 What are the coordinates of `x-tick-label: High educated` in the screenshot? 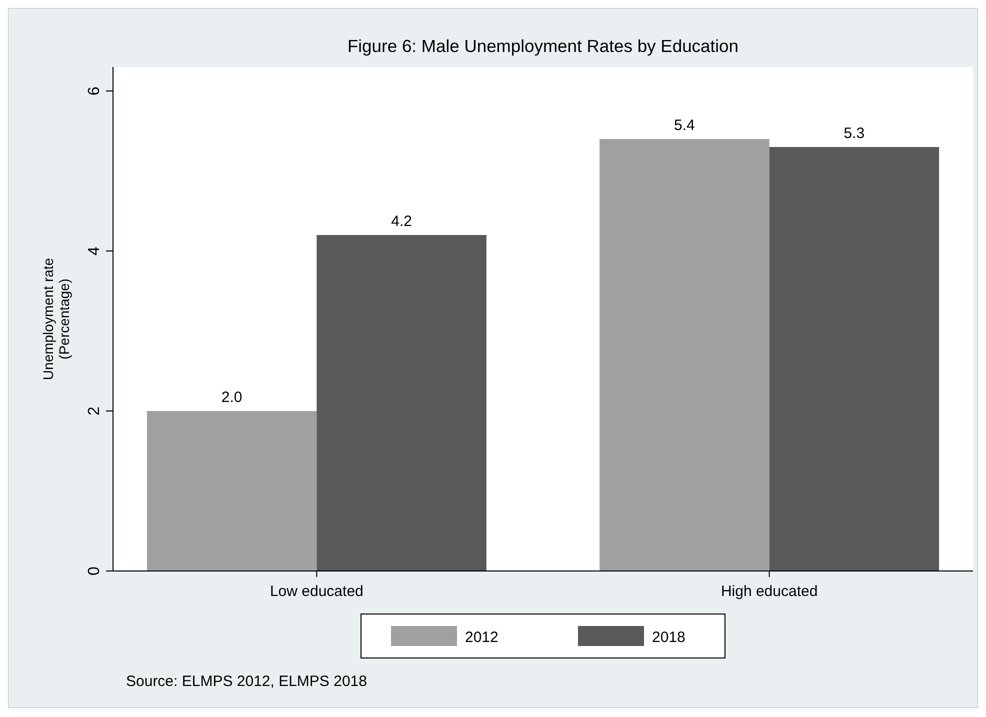 It's located at (769, 591).